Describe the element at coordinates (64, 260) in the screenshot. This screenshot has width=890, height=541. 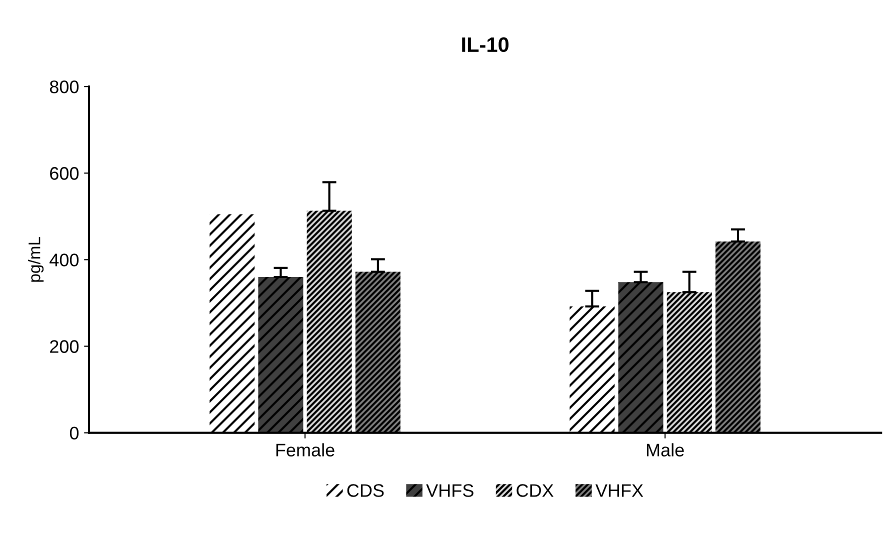
I see `y-tick-label: 400` at that location.